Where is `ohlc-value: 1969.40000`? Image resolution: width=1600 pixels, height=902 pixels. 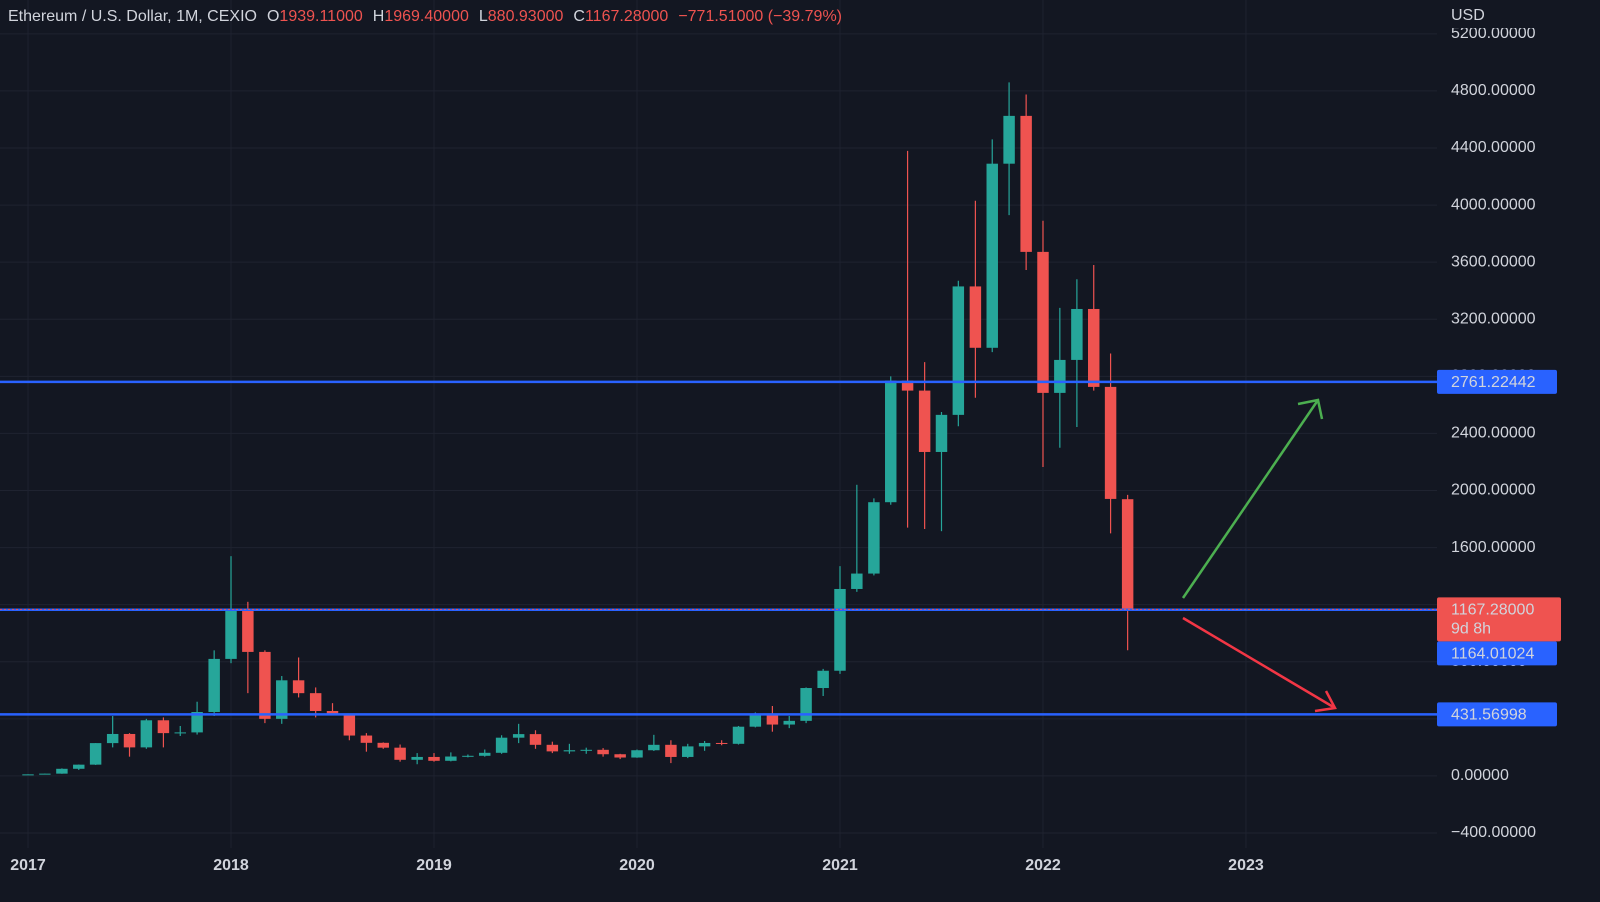
ohlc-value: 1969.40000 is located at coordinates (426, 16).